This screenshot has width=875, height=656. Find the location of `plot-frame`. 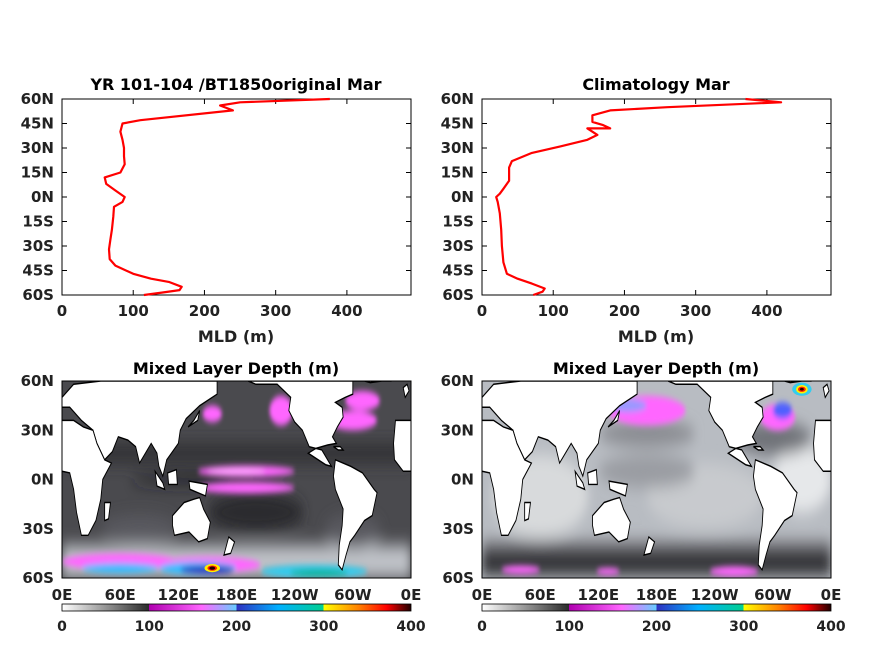

plot-frame is located at coordinates (656, 197).